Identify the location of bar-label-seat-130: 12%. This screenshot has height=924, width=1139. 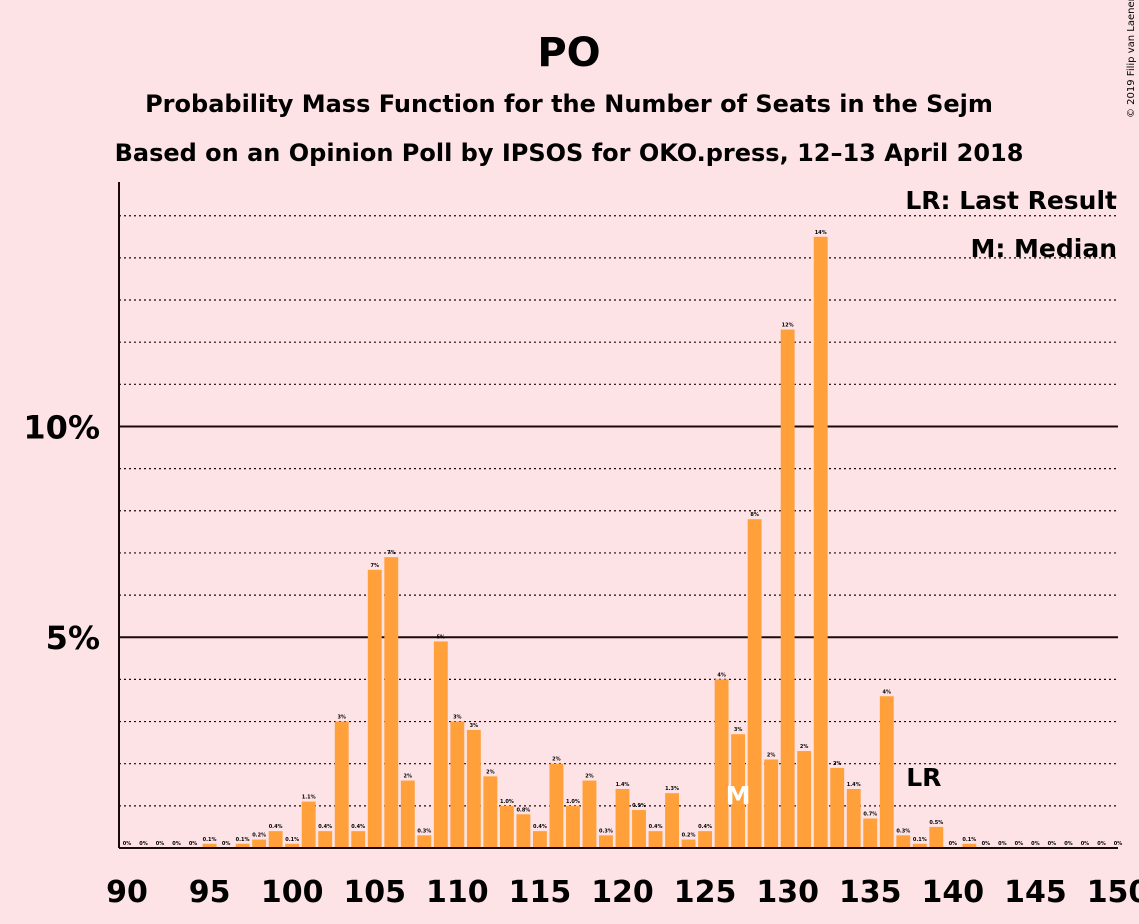
(788, 326).